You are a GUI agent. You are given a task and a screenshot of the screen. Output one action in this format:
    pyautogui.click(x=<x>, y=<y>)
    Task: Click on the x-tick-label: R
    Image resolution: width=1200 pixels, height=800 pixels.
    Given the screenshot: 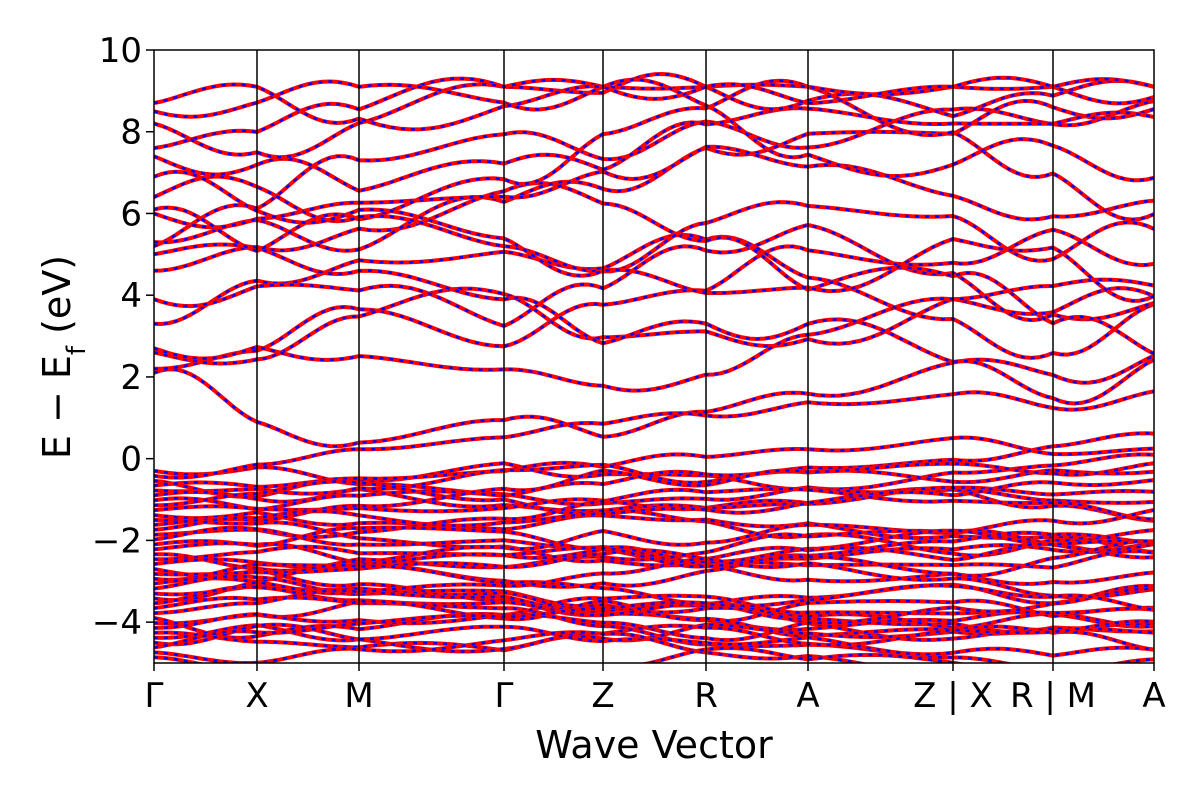 What is the action you would take?
    pyautogui.click(x=706, y=696)
    